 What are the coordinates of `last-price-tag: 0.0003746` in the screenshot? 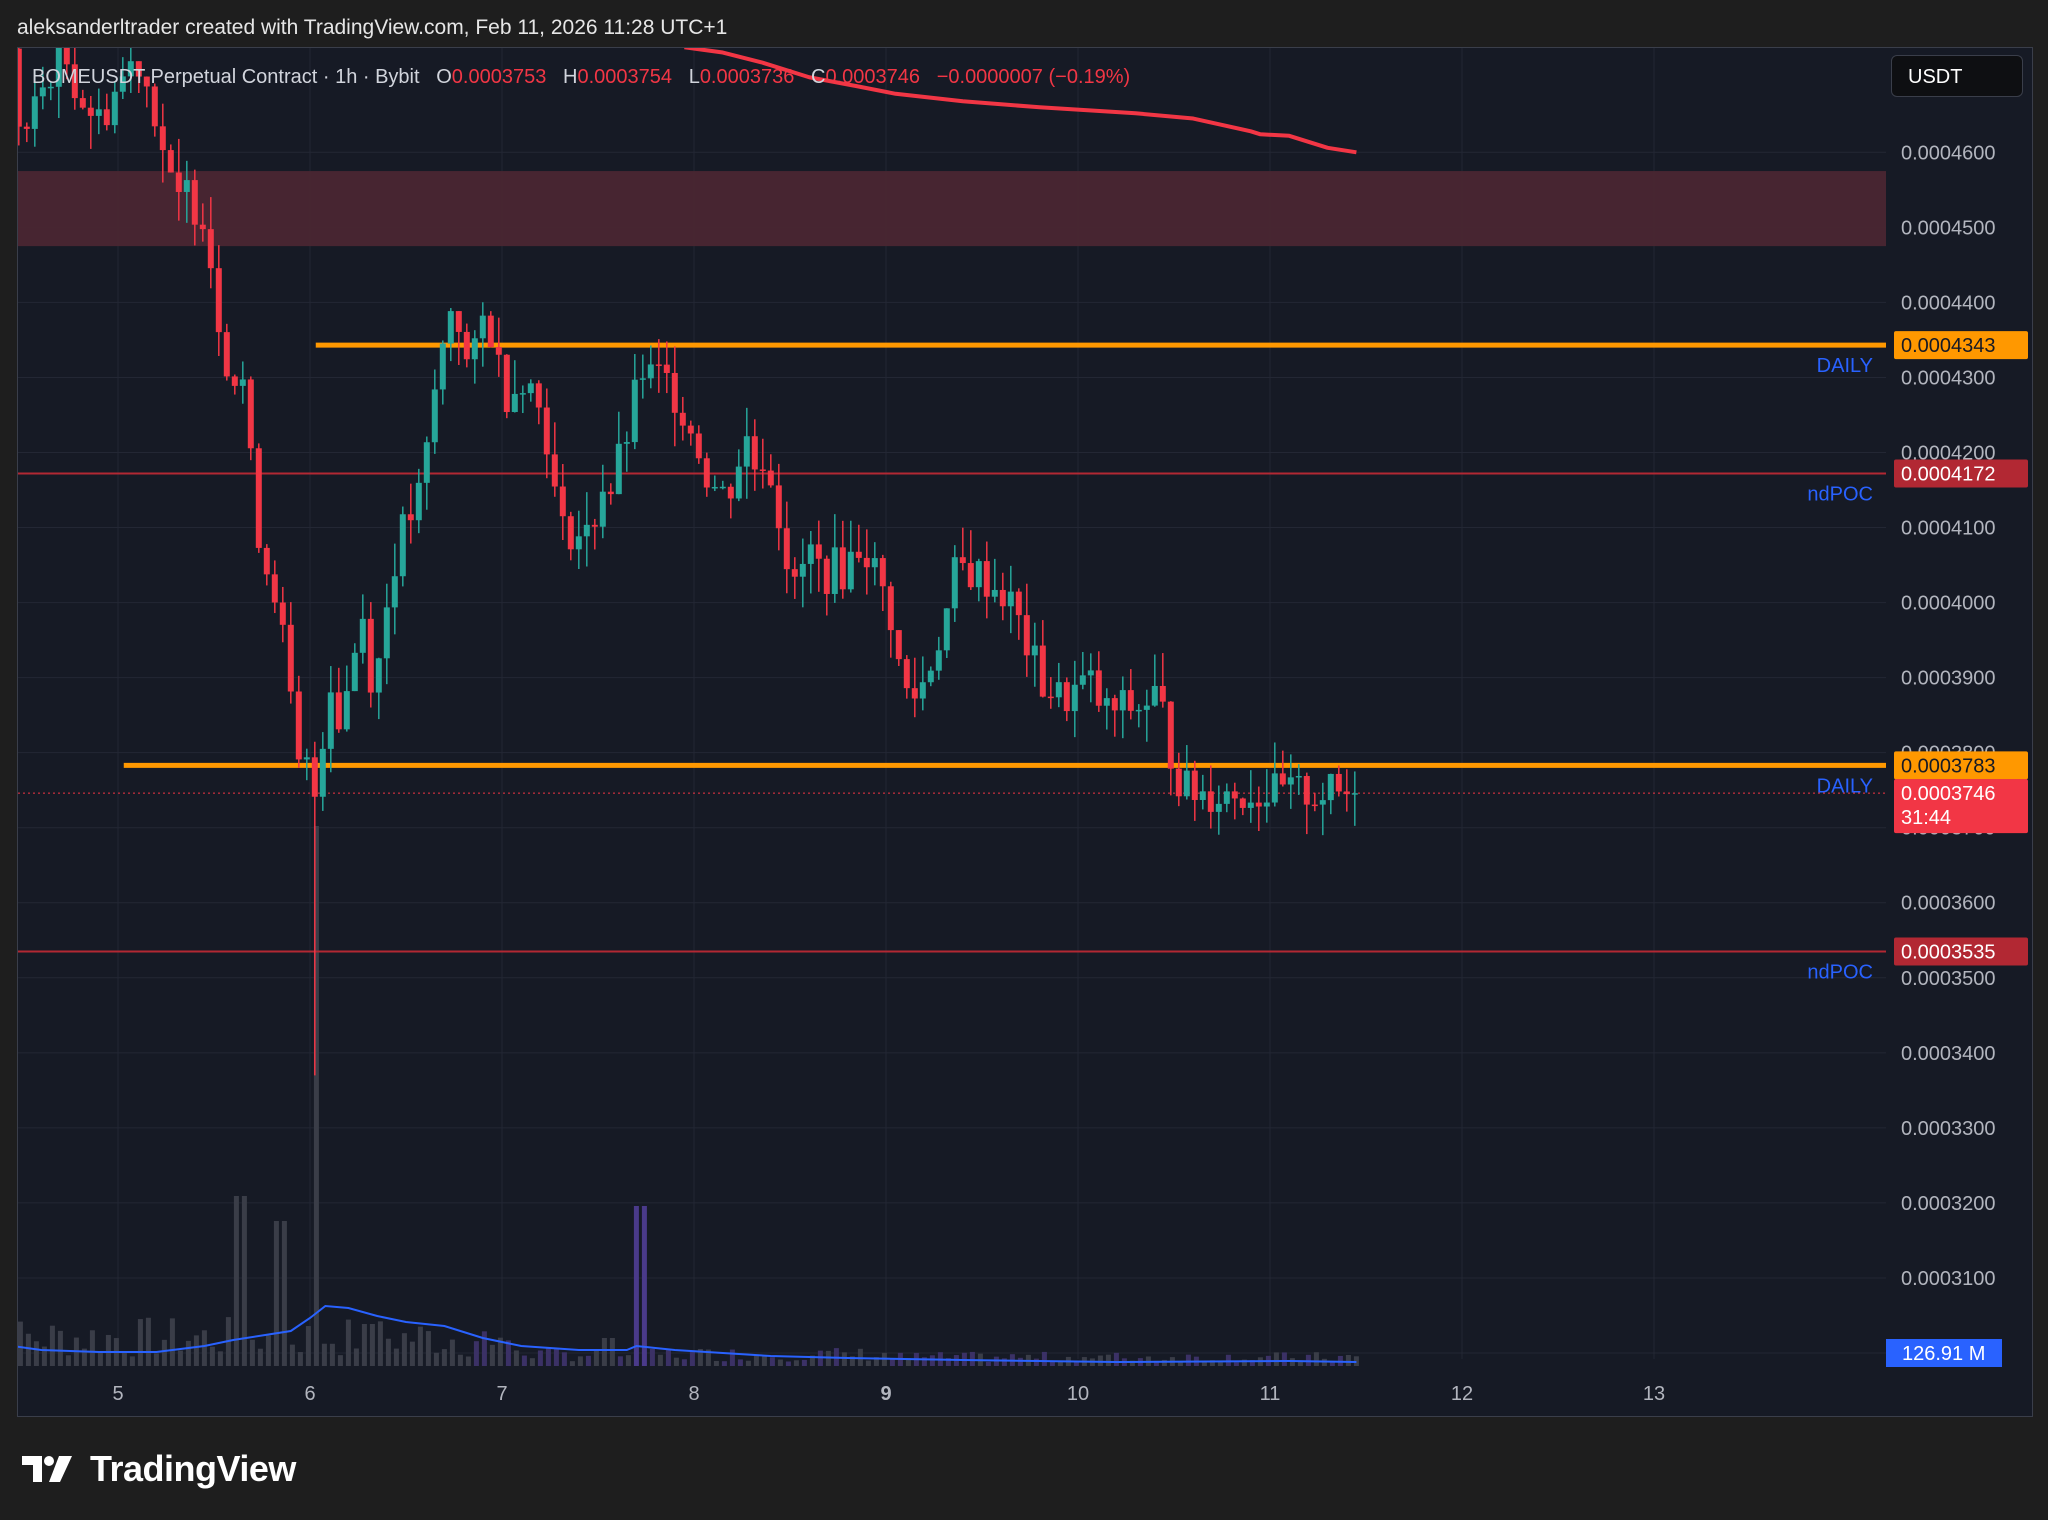 It's located at (1948, 794).